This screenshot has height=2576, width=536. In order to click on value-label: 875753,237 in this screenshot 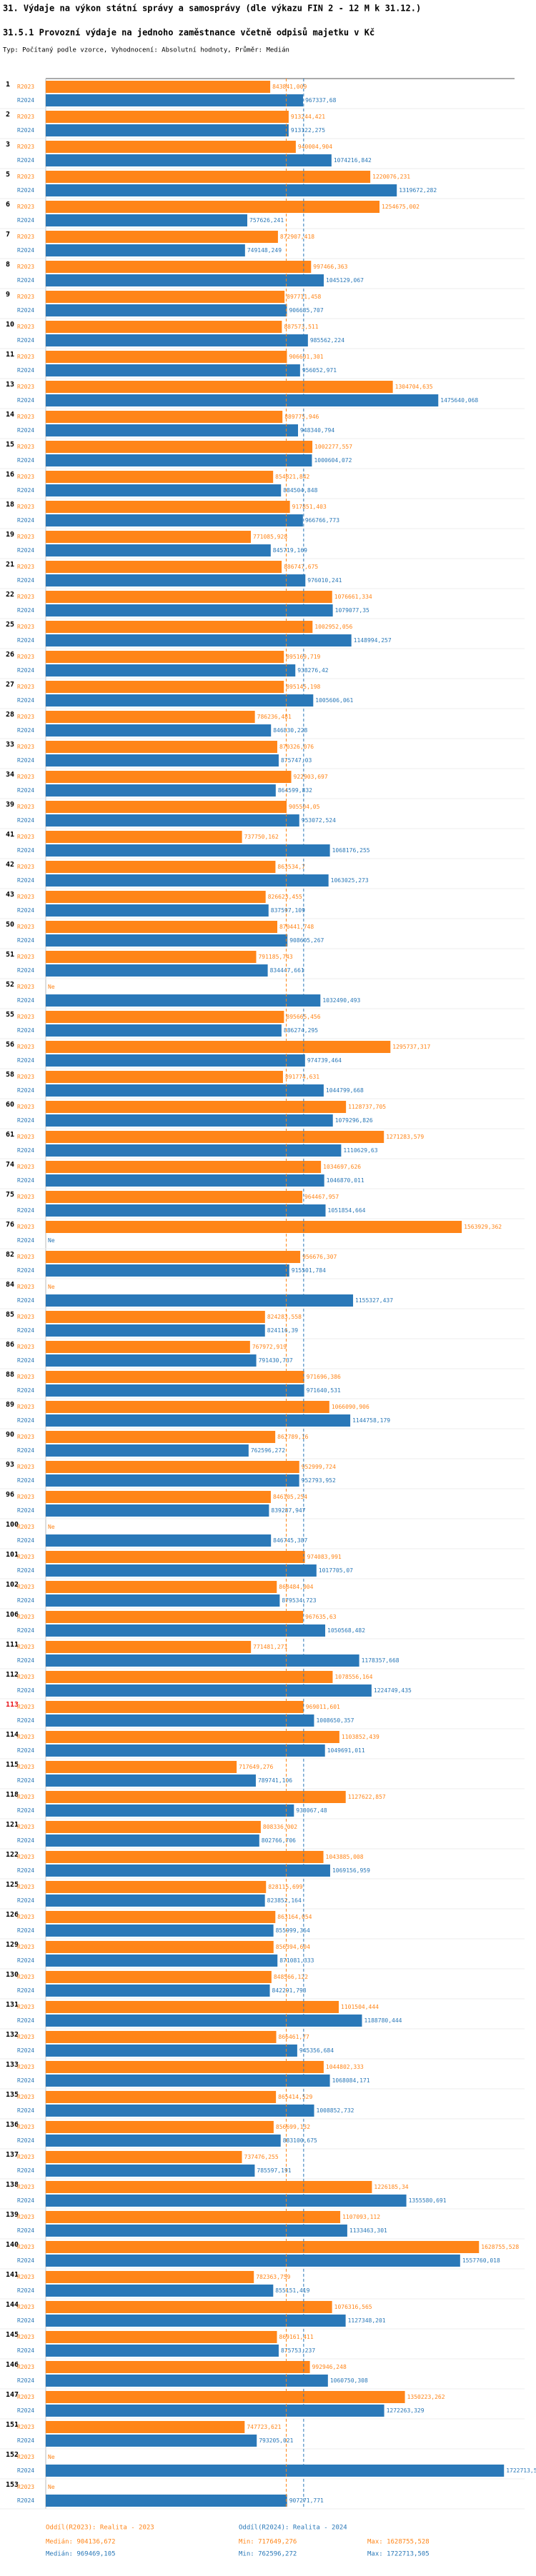, I will do `click(298, 2350)`.